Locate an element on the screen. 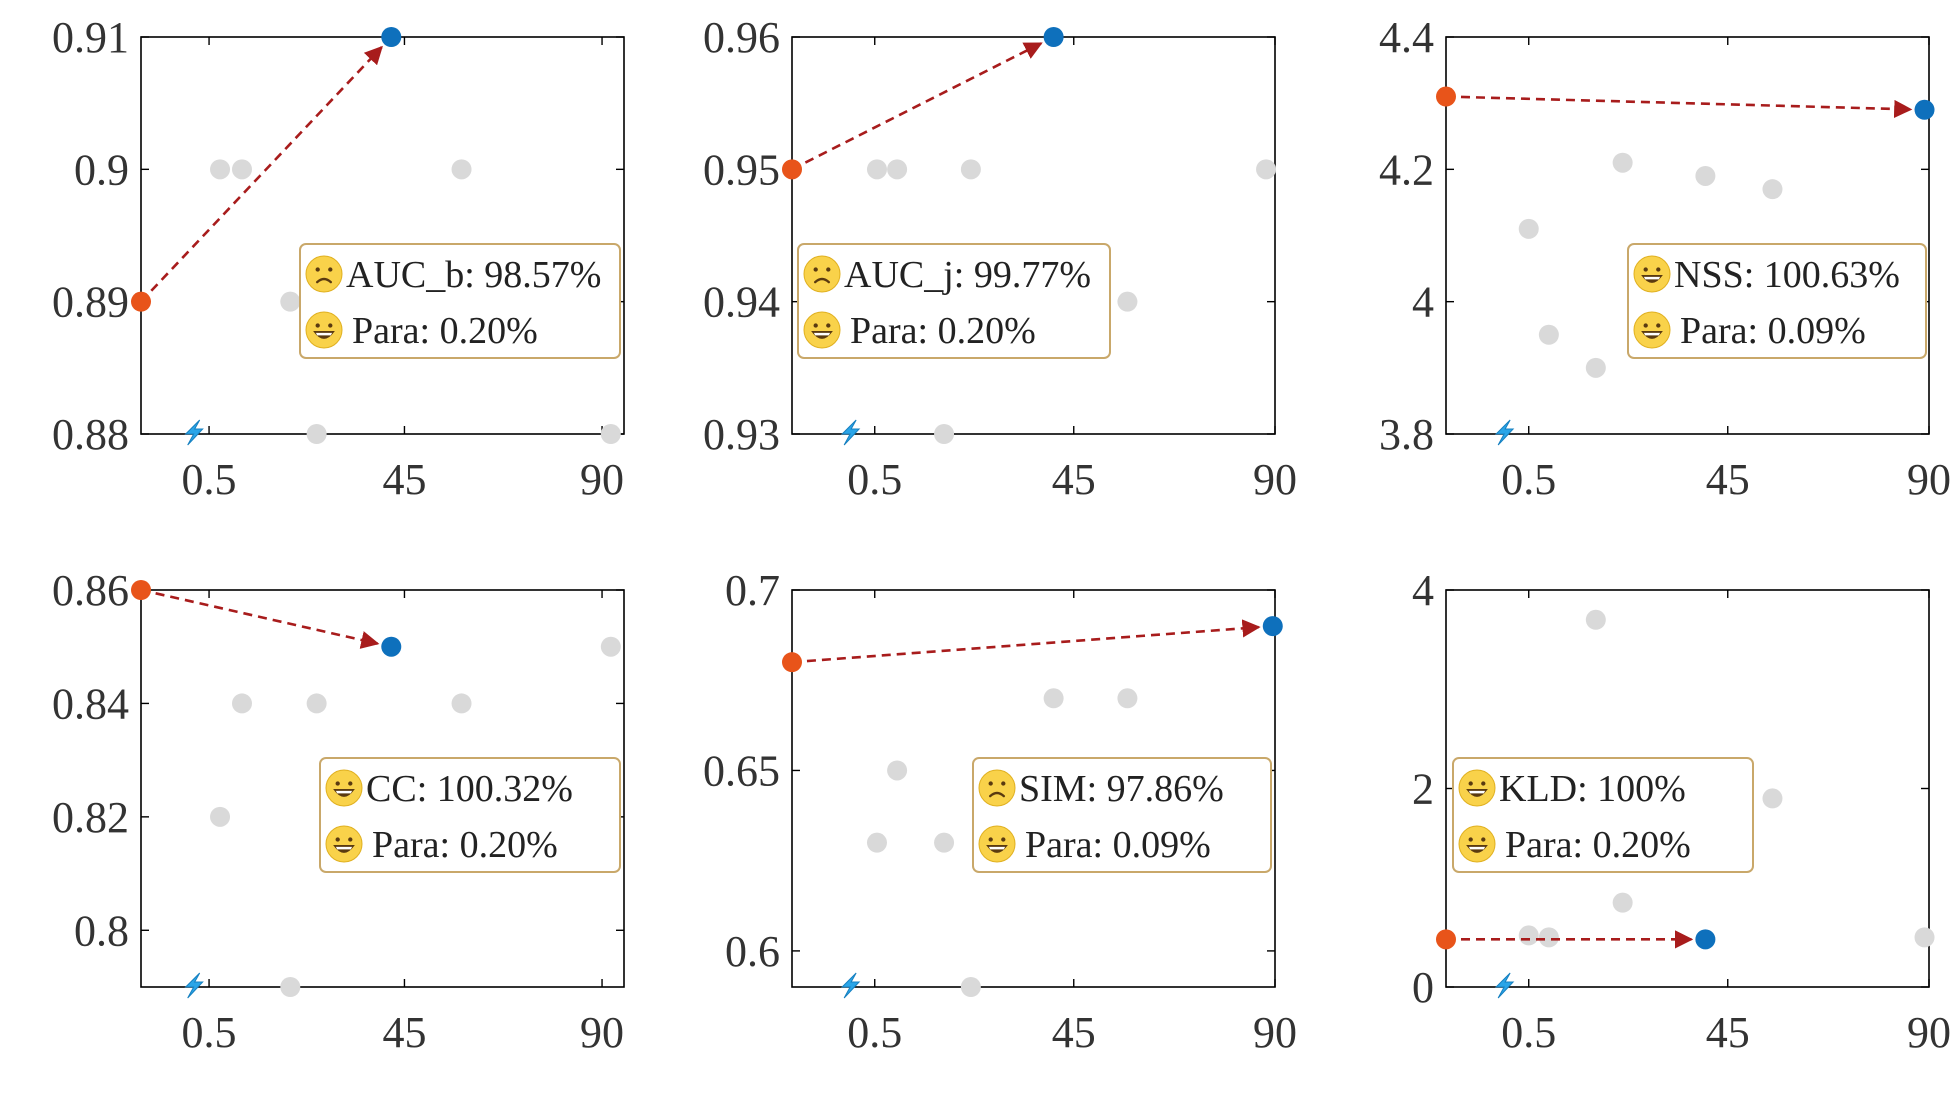  legend-box: AUC_j: 99.77% Para: 0.20% is located at coordinates (954, 301).